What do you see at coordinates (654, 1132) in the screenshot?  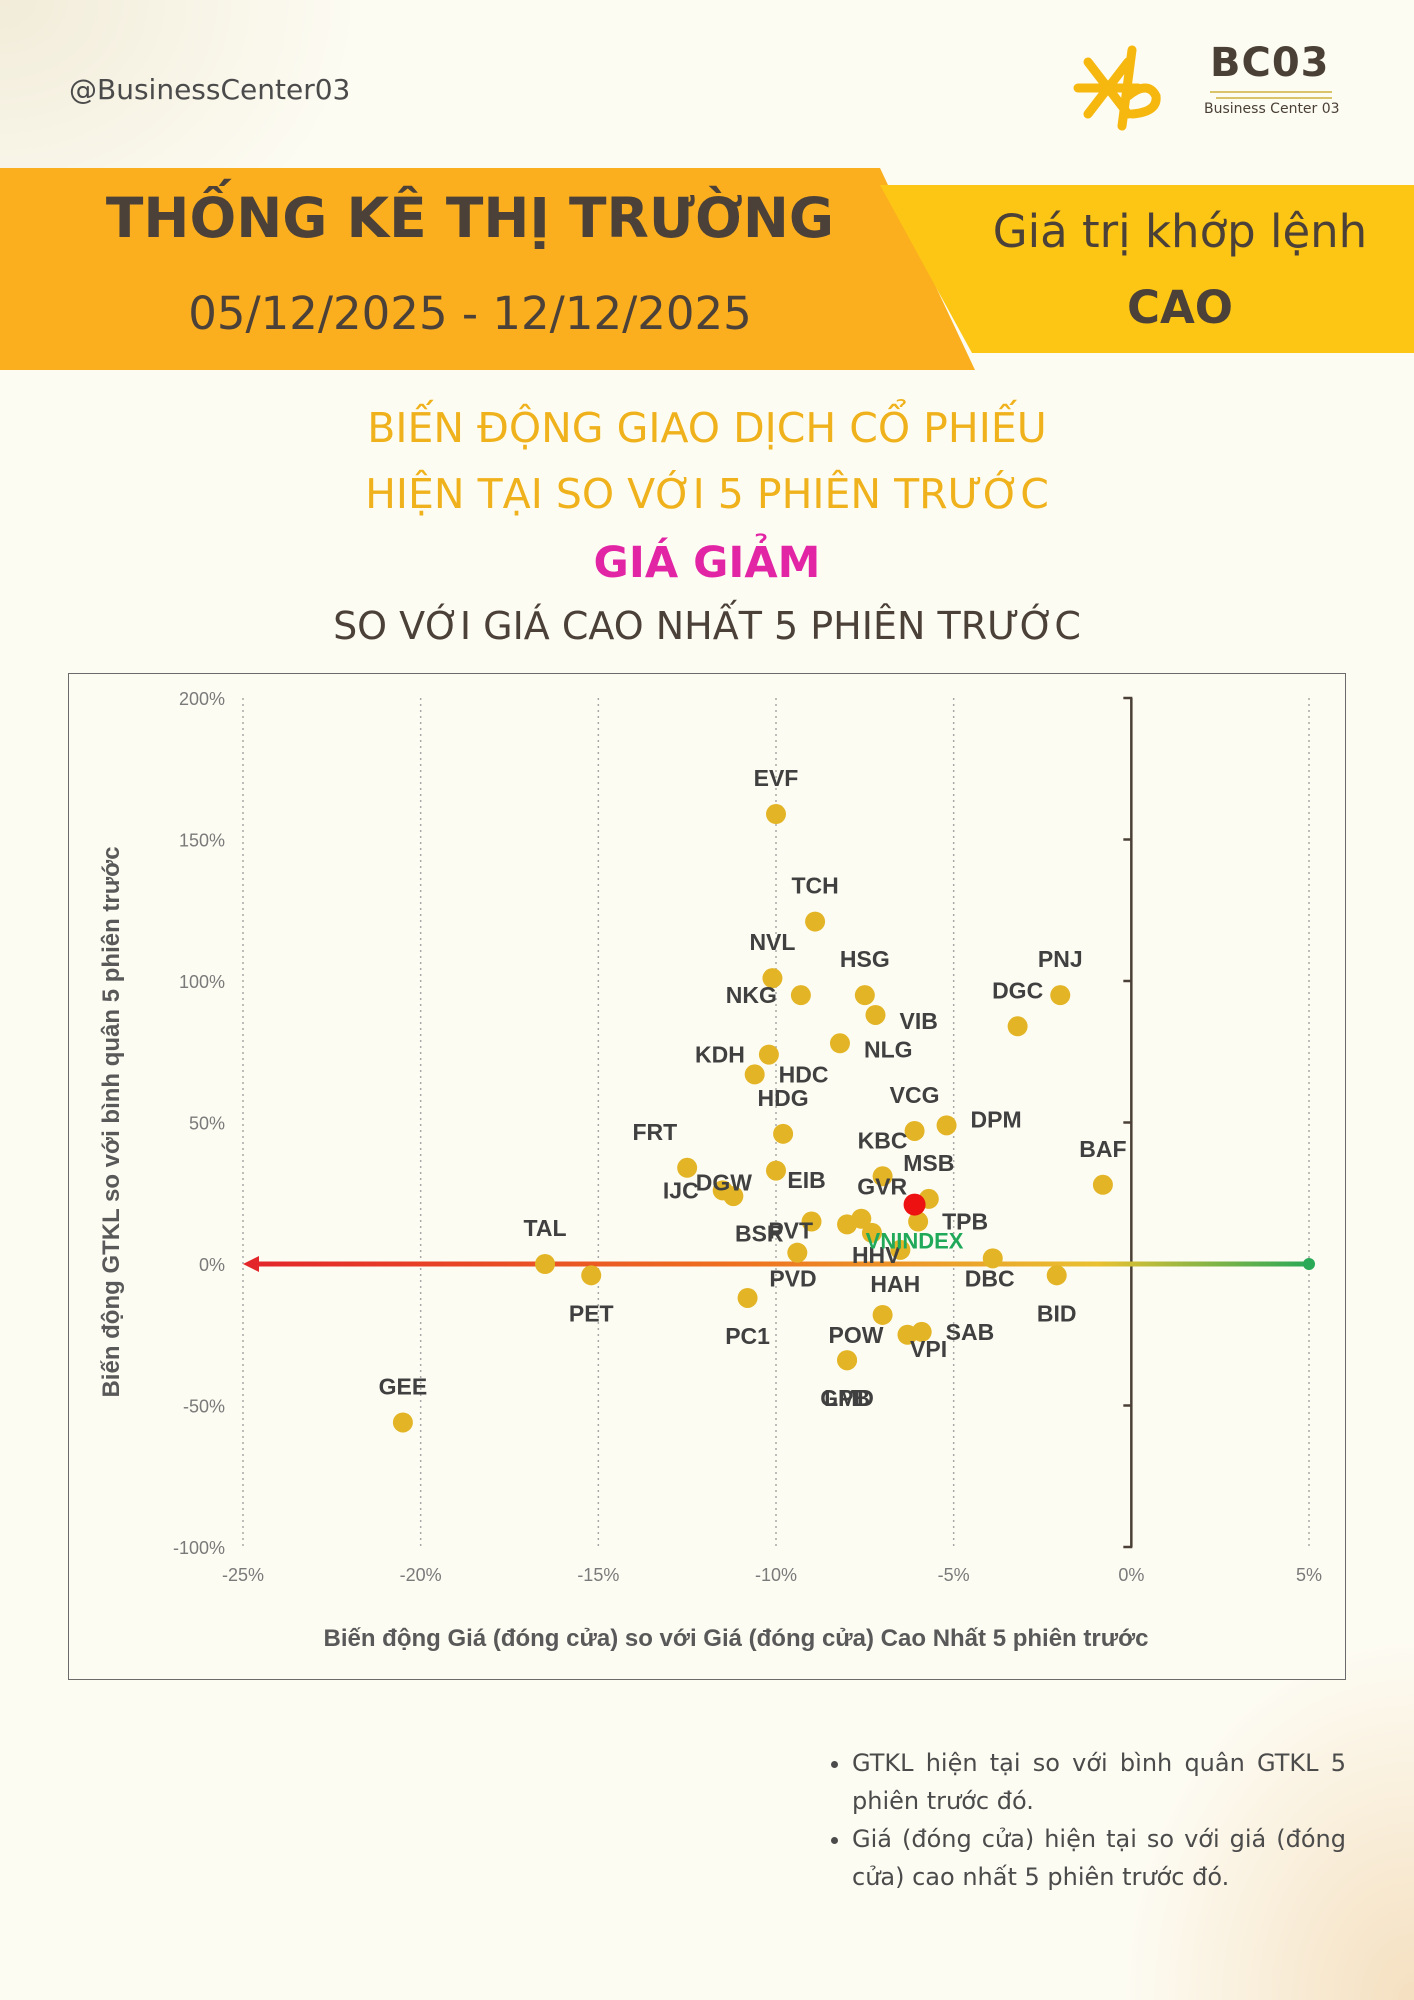 I see `point-label-frt: FRT` at bounding box center [654, 1132].